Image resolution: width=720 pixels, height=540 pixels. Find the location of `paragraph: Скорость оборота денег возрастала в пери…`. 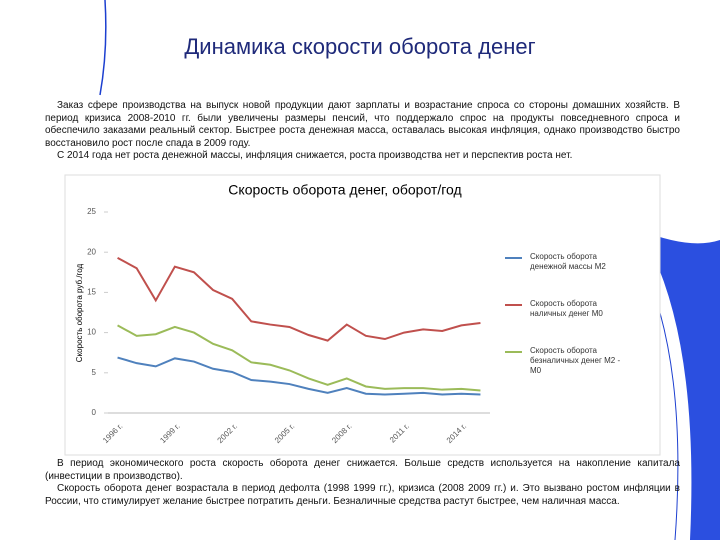

paragraph: Скорость оборота денег возрастала в пери… is located at coordinates (362, 495).